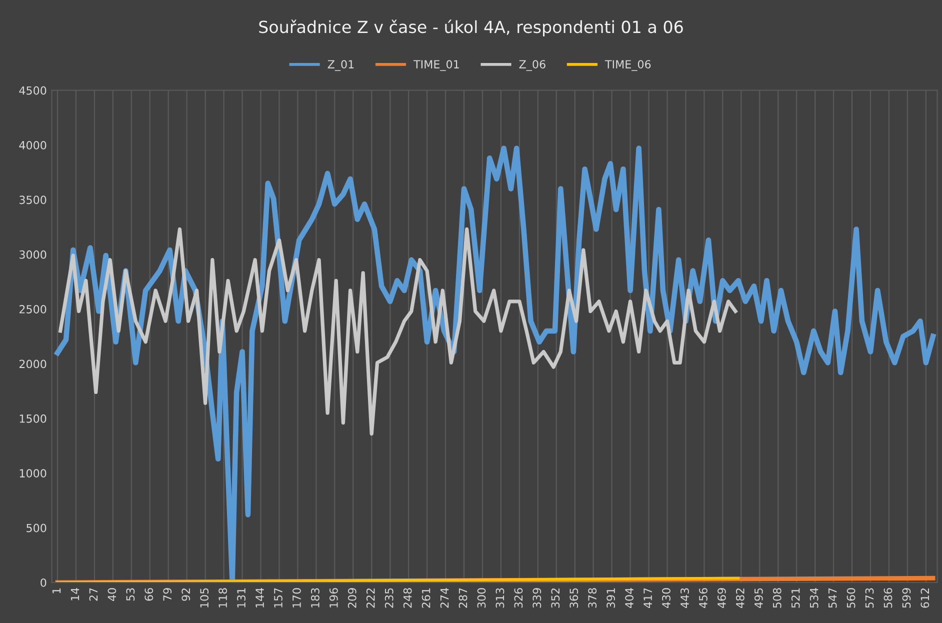  Describe the element at coordinates (75, 594) in the screenshot. I see `x-tick-label: 14` at that location.